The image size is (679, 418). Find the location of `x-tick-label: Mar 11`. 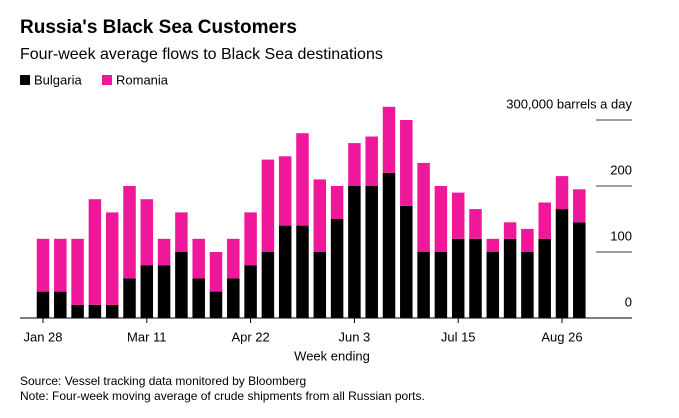

x-tick-label: Mar 11 is located at coordinates (147, 336).